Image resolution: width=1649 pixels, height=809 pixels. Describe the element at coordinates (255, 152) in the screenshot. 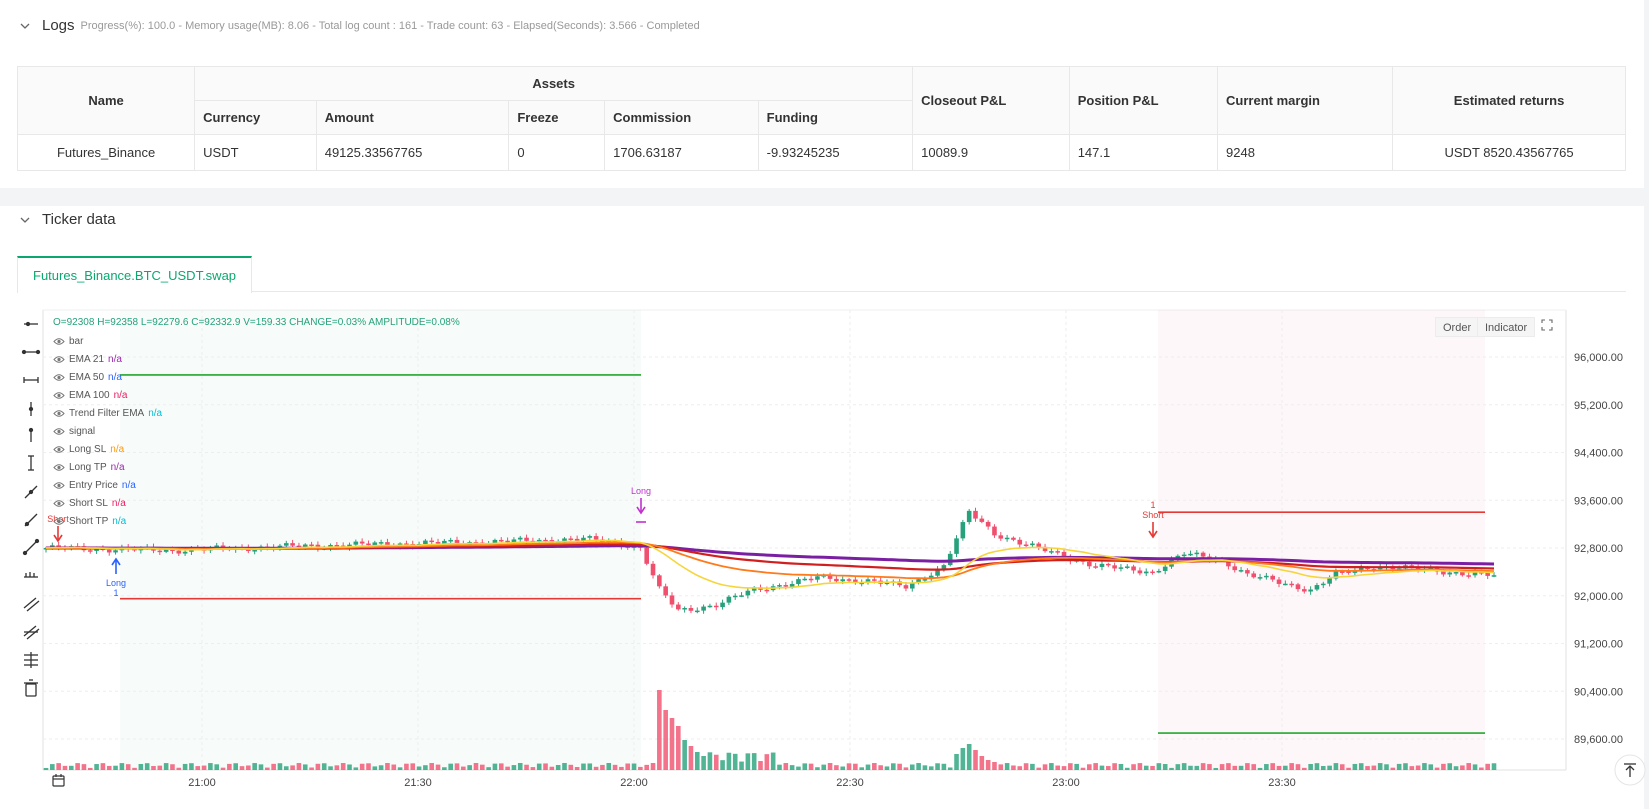

I see `cell-currency: USDT` at that location.